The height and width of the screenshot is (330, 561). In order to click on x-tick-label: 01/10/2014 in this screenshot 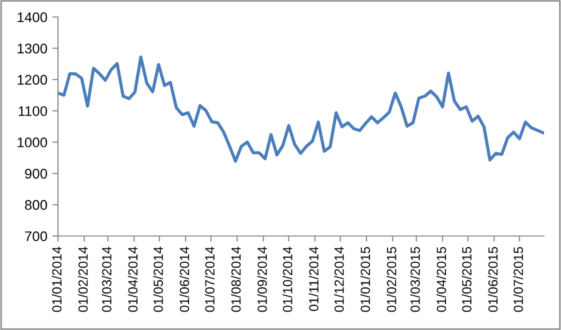, I will do `click(287, 279)`.